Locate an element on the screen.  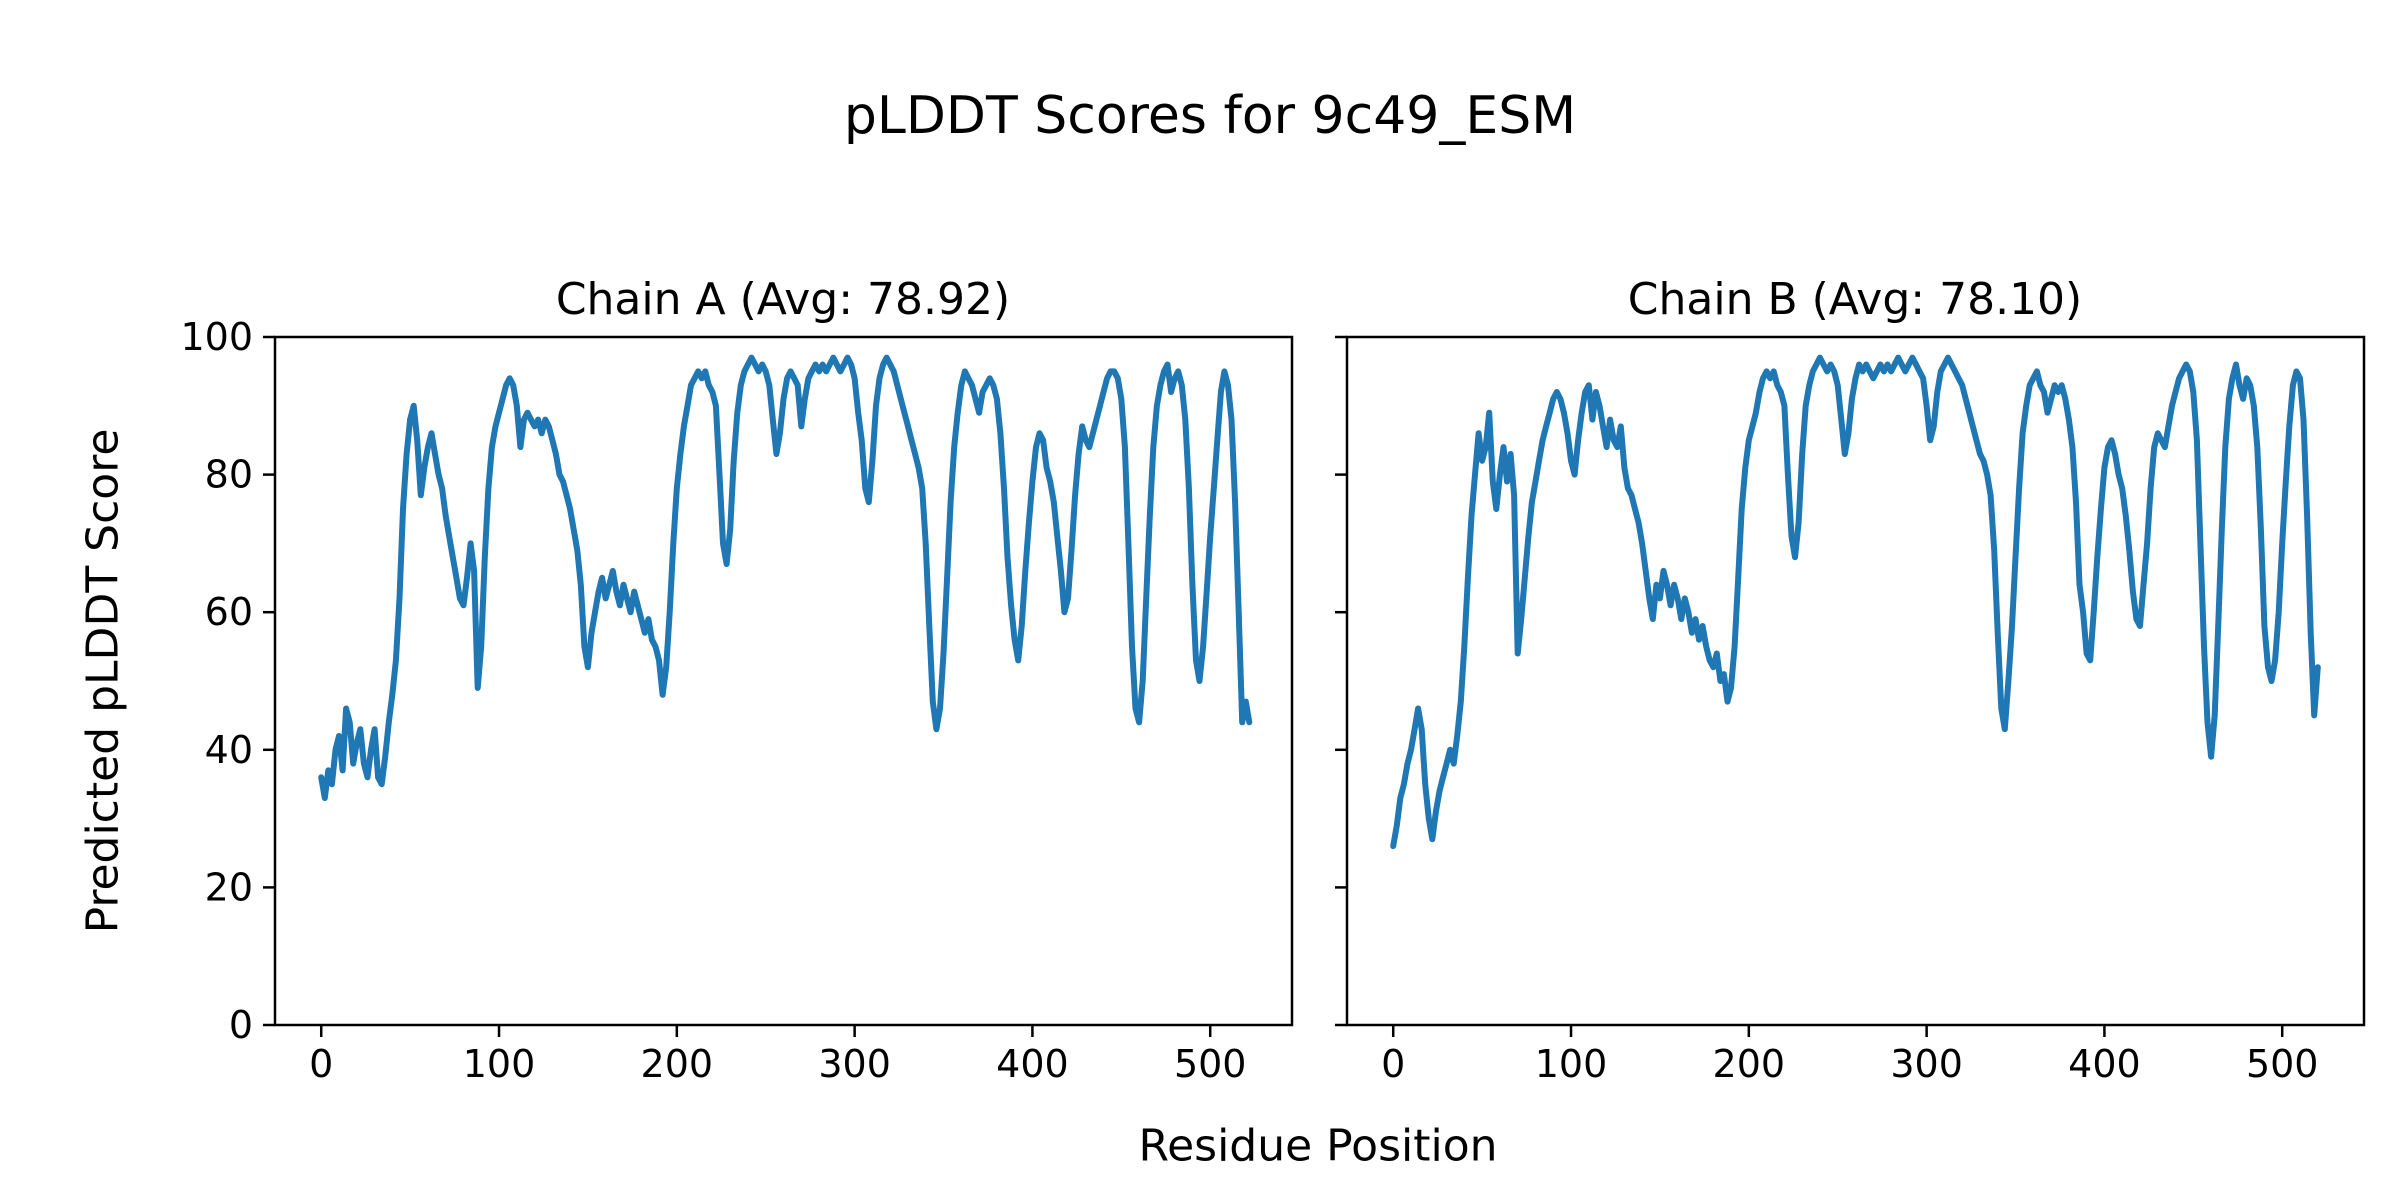
figure-title: pLDDT Scores for 9c49_ESM is located at coordinates (1210, 116).